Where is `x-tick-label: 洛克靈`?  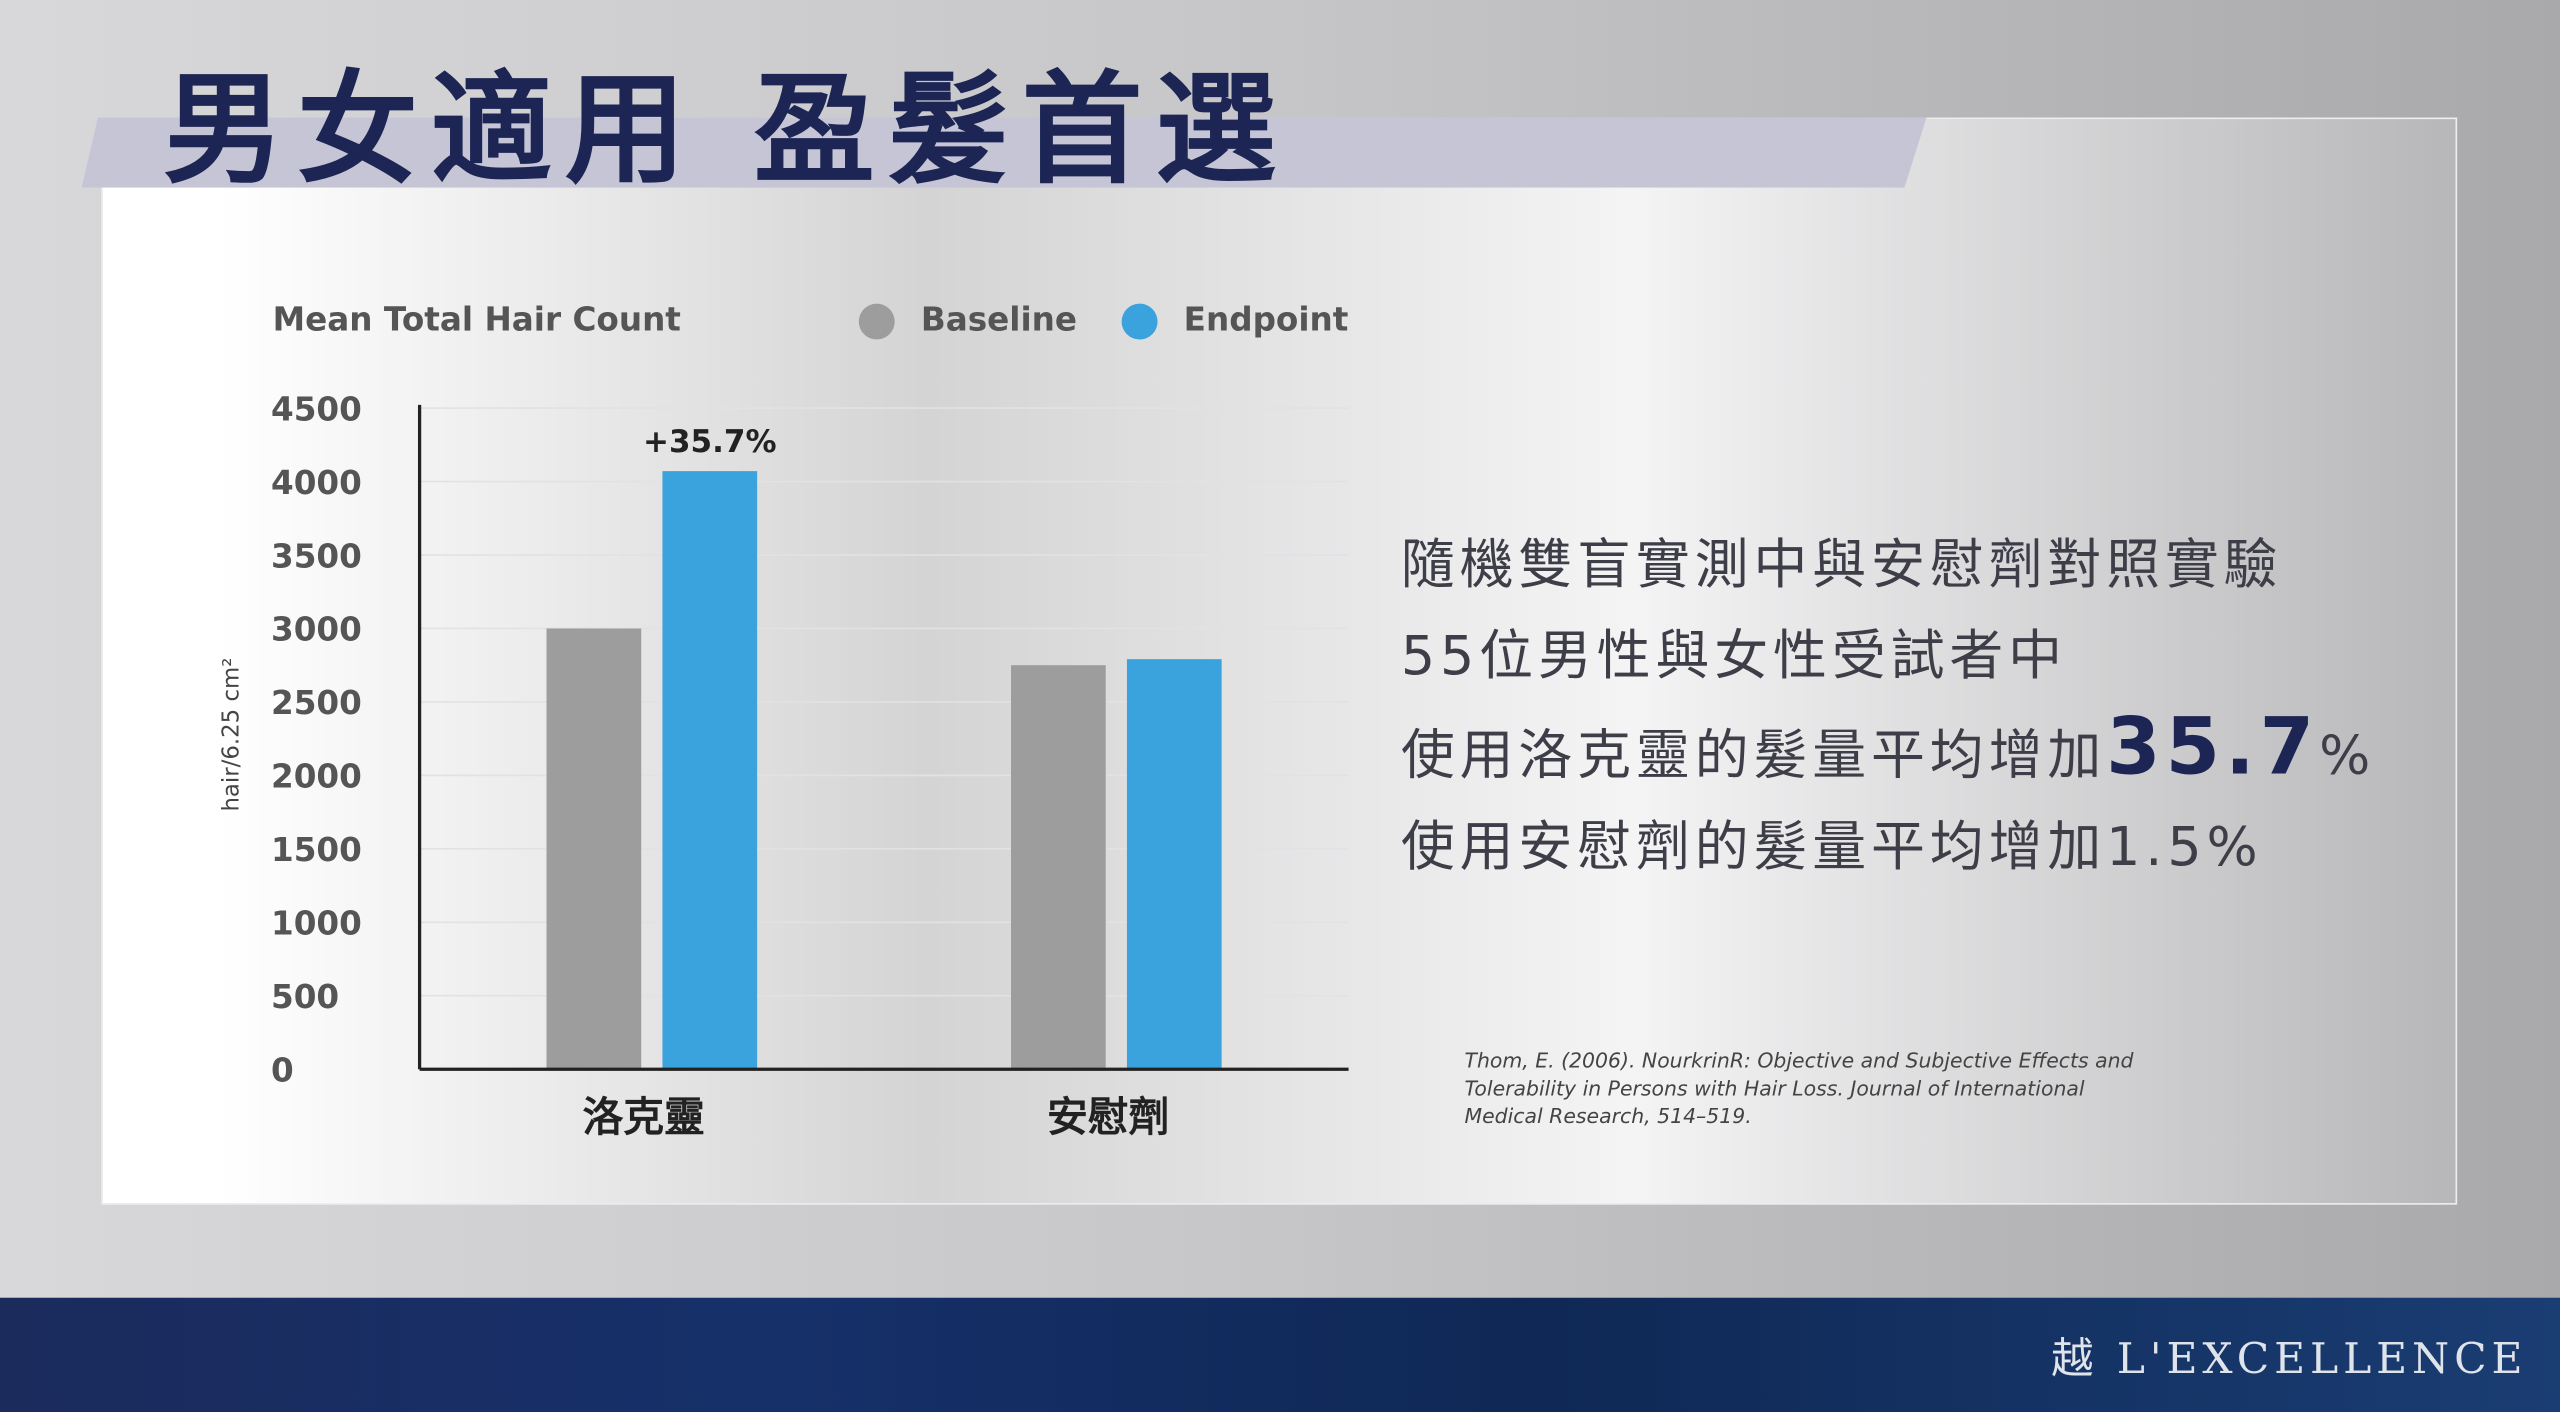
x-tick-label: 洛克靈 is located at coordinates (643, 1117).